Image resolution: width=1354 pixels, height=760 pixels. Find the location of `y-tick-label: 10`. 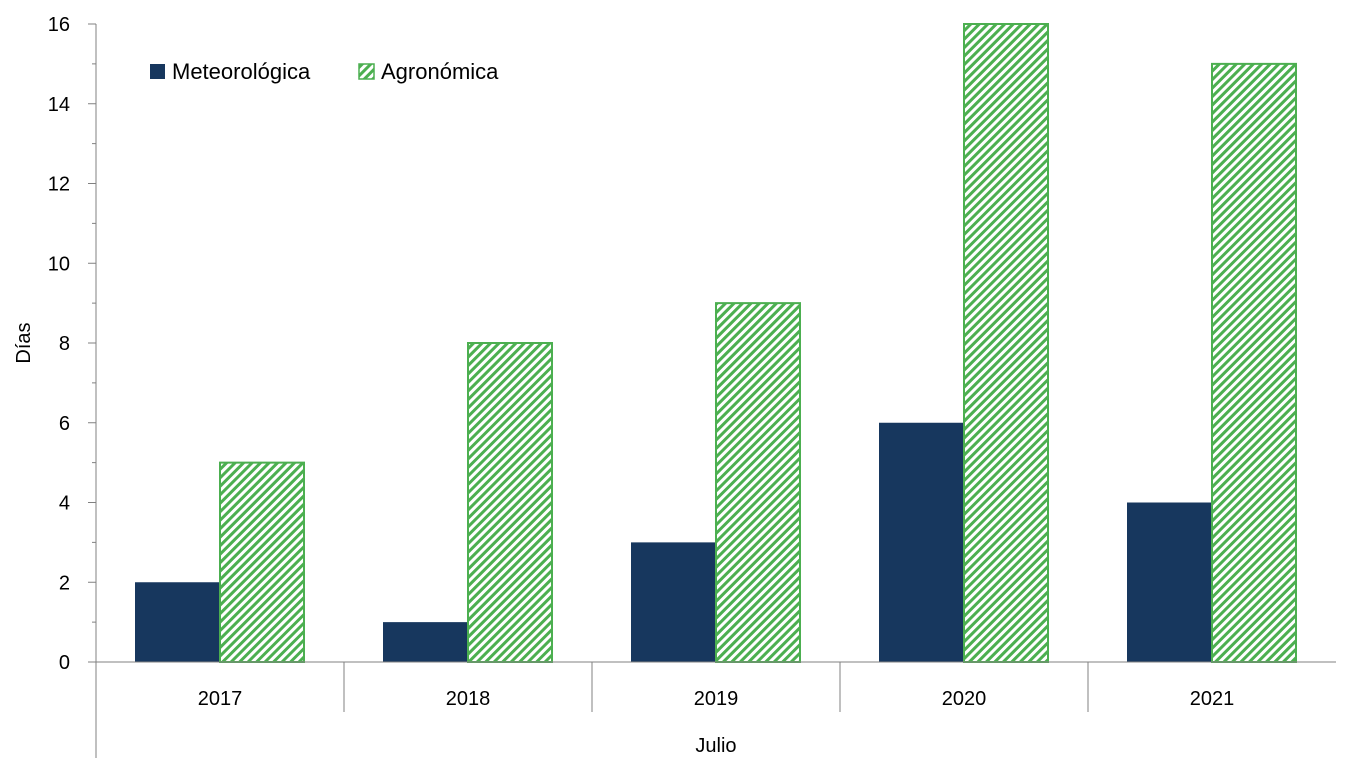

y-tick-label: 10 is located at coordinates (59, 264).